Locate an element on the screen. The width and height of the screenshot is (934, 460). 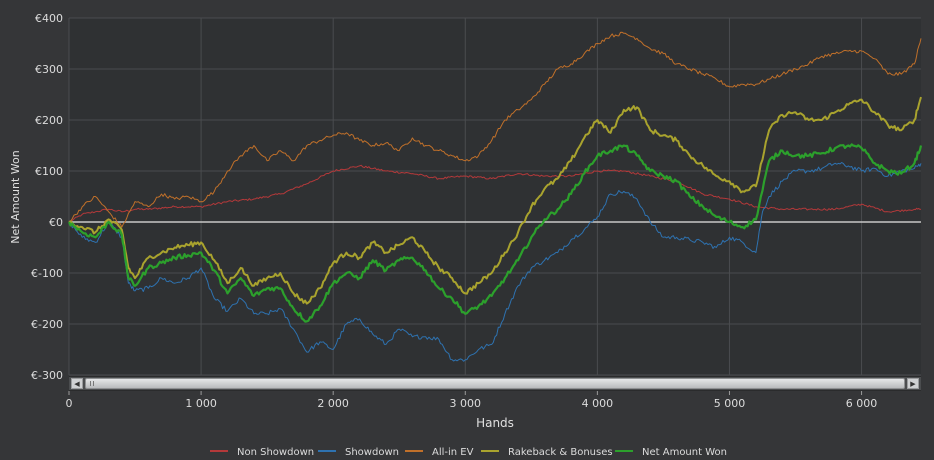
legend-label: Non Showdown is located at coordinates (276, 452).